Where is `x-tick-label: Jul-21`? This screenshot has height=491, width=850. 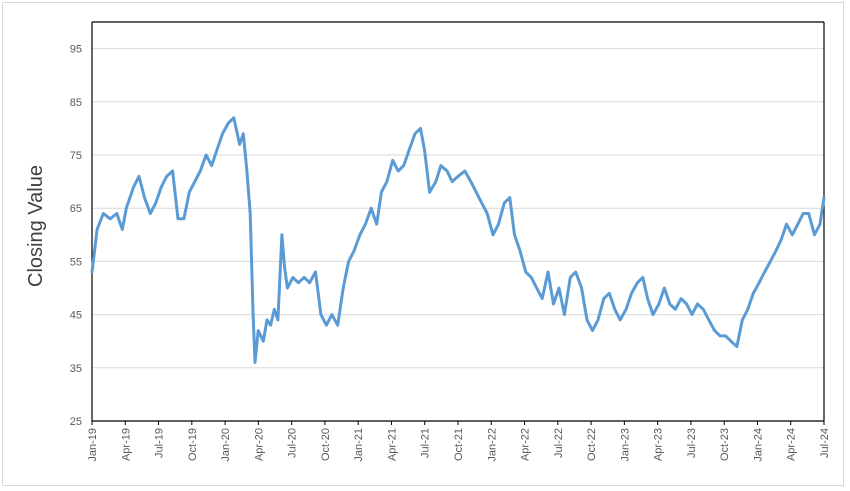 x-tick-label: Jul-21 is located at coordinates (426, 443).